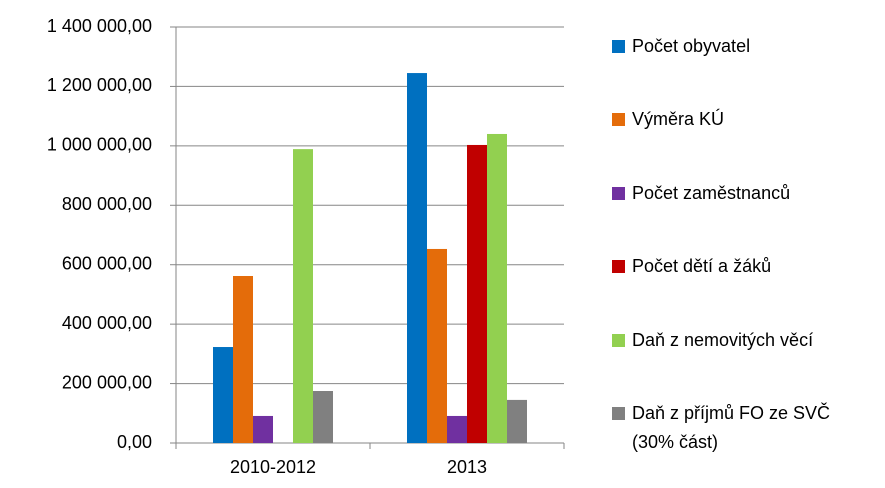  Describe the element at coordinates (273, 467) in the screenshot. I see `x-tick-label: 2010-2012` at that location.